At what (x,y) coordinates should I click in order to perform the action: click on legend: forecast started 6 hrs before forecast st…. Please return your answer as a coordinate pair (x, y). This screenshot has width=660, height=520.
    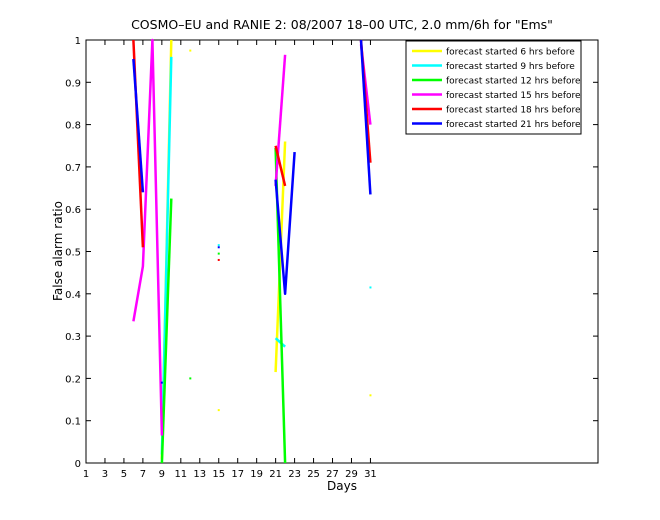
    Looking at the image, I should click on (493, 87).